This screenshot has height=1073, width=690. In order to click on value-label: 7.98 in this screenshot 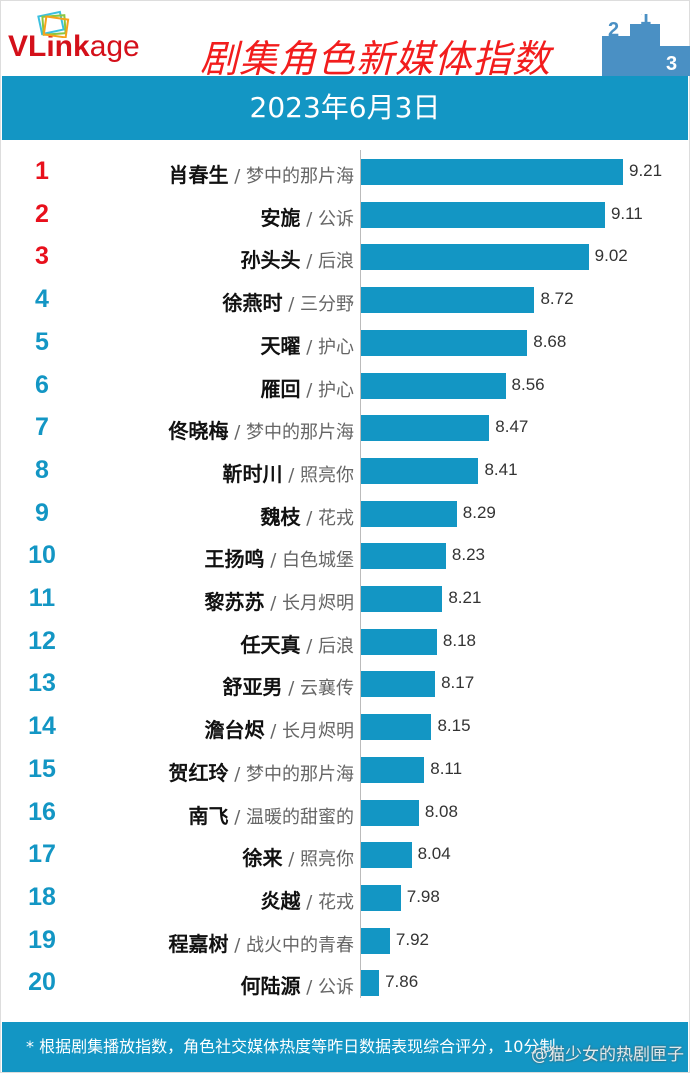, I will do `click(423, 896)`.